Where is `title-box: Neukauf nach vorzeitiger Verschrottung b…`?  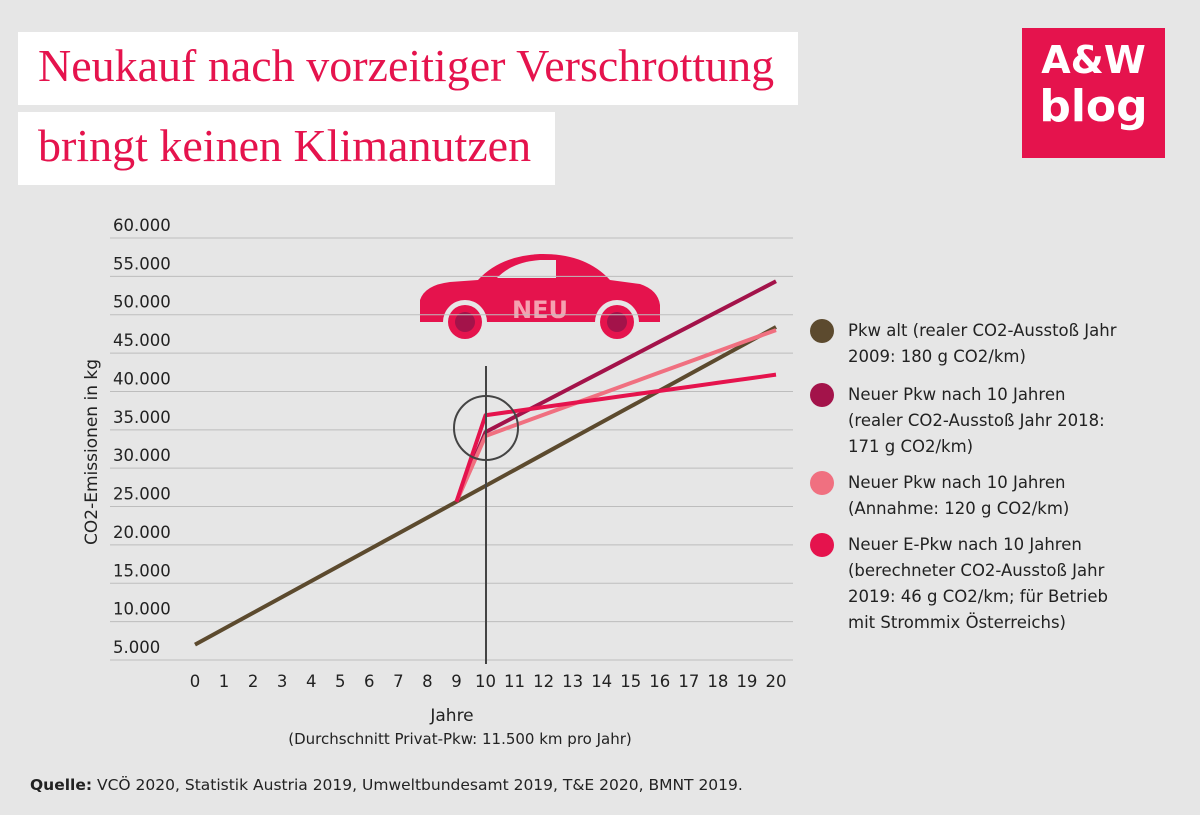 title-box: Neukauf nach vorzeitiger Verschrottung b… is located at coordinates (448, 106).